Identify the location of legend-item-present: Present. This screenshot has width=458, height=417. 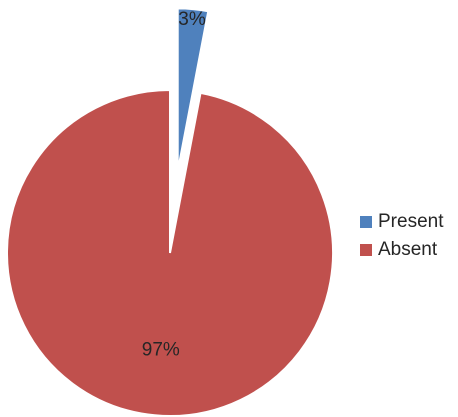
(401, 222).